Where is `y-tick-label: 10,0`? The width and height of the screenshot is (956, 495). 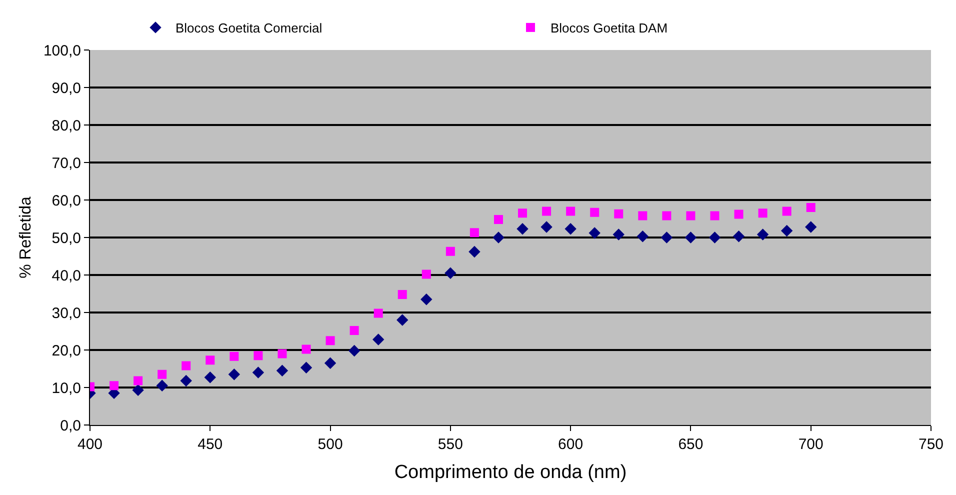 y-tick-label: 10,0 is located at coordinates (66, 388).